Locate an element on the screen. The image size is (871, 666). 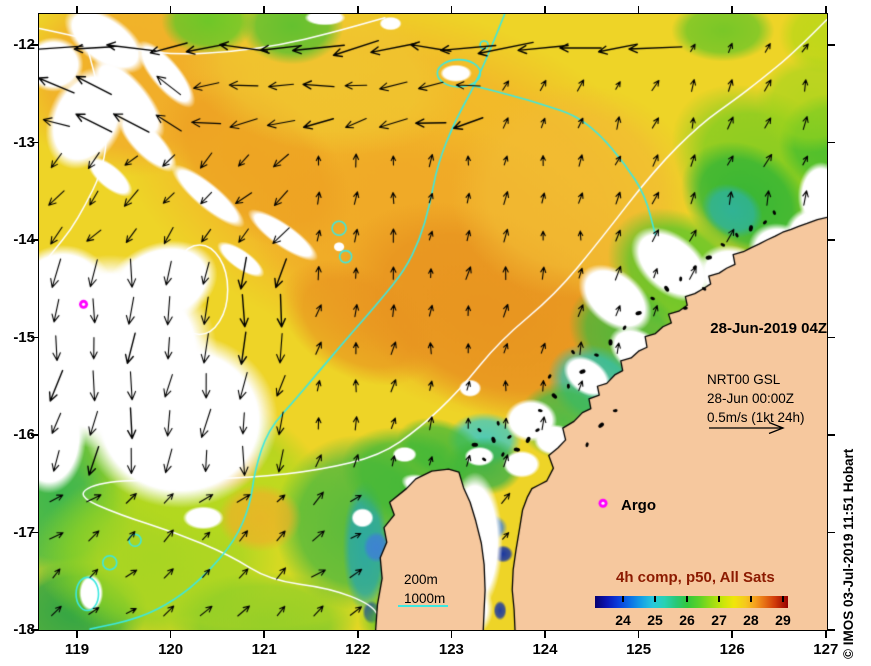
argo-float-label: Argo is located at coordinates (638, 505).